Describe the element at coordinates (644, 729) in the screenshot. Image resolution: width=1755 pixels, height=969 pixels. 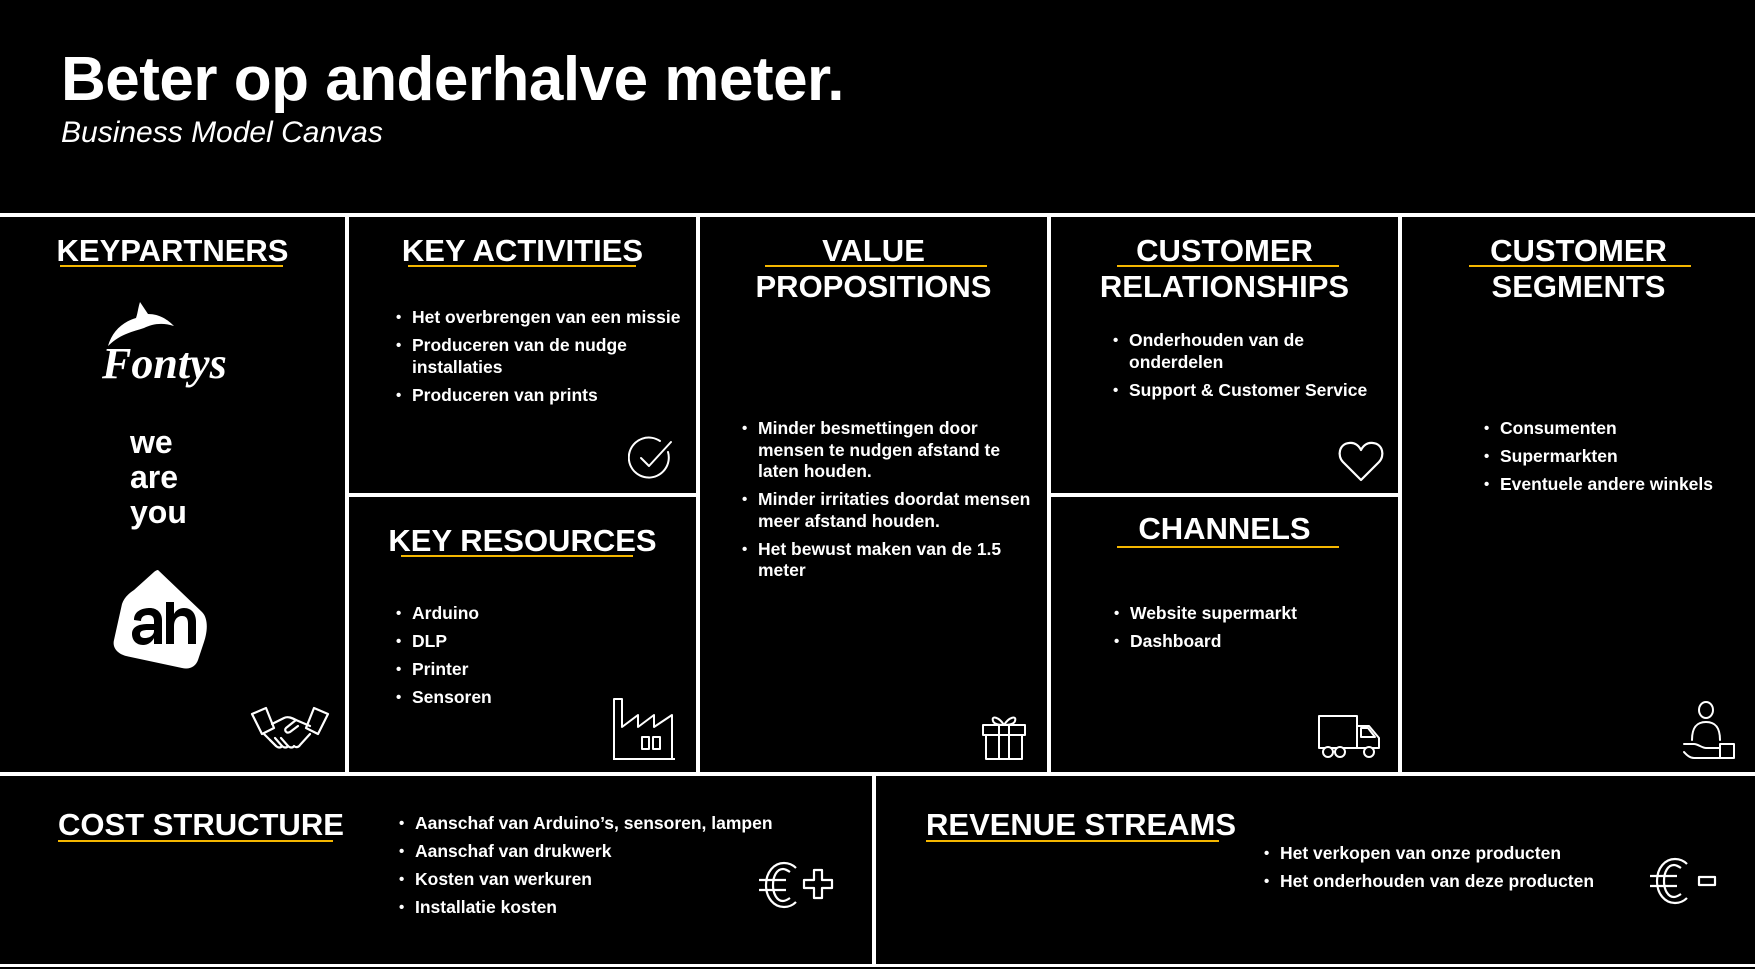
I see `factory-icon` at that location.